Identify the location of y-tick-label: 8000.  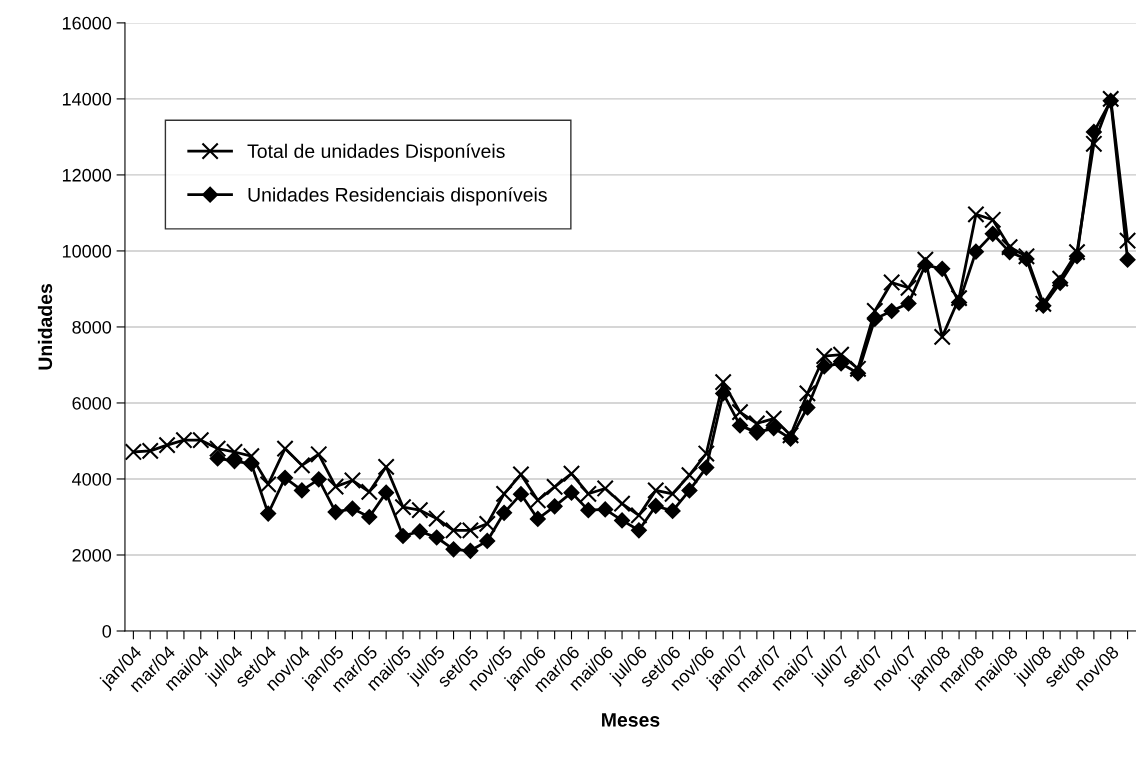
(92, 327).